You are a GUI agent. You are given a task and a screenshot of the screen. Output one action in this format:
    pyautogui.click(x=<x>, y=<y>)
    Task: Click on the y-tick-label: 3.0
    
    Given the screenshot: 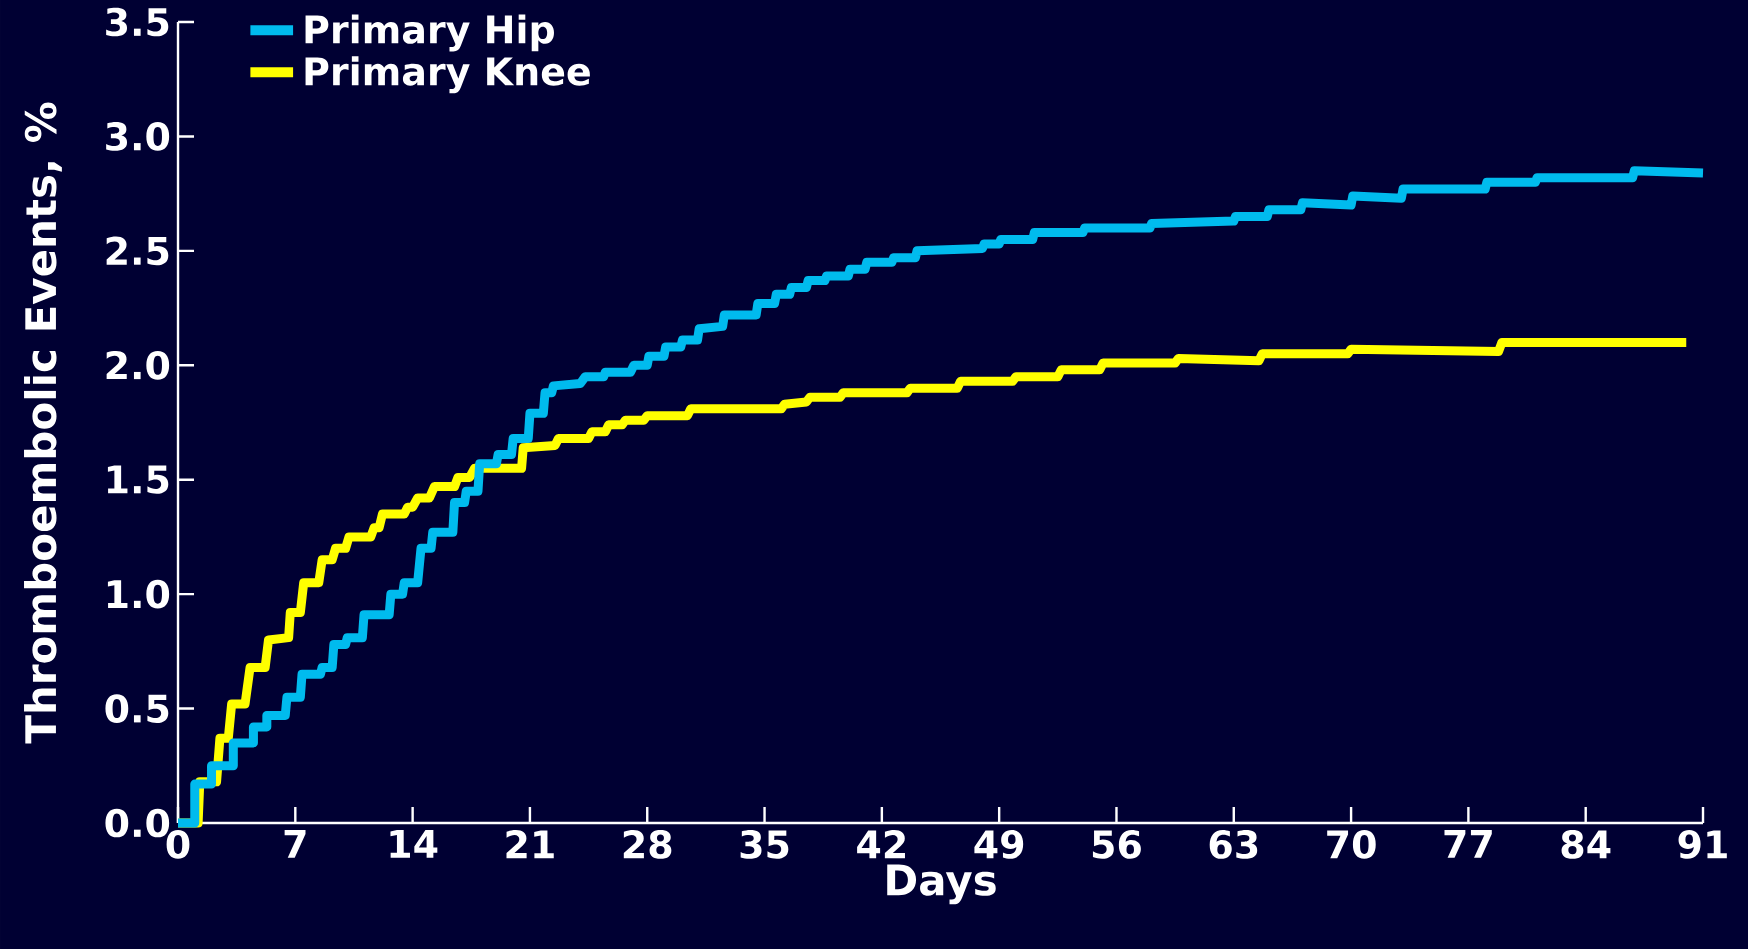 What is the action you would take?
    pyautogui.click(x=138, y=136)
    